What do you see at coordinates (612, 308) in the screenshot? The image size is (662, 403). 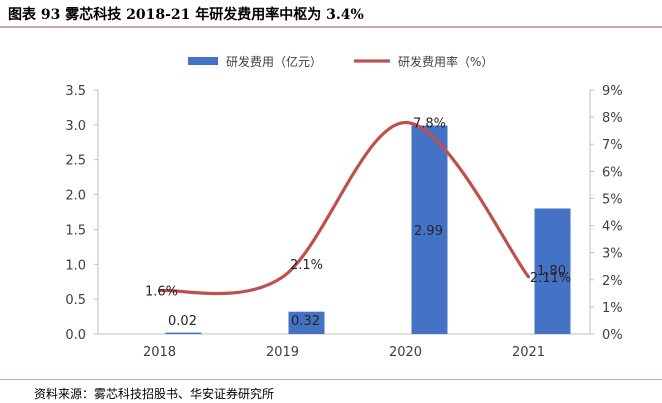 I see `y-right-tick-label: 1%` at bounding box center [612, 308].